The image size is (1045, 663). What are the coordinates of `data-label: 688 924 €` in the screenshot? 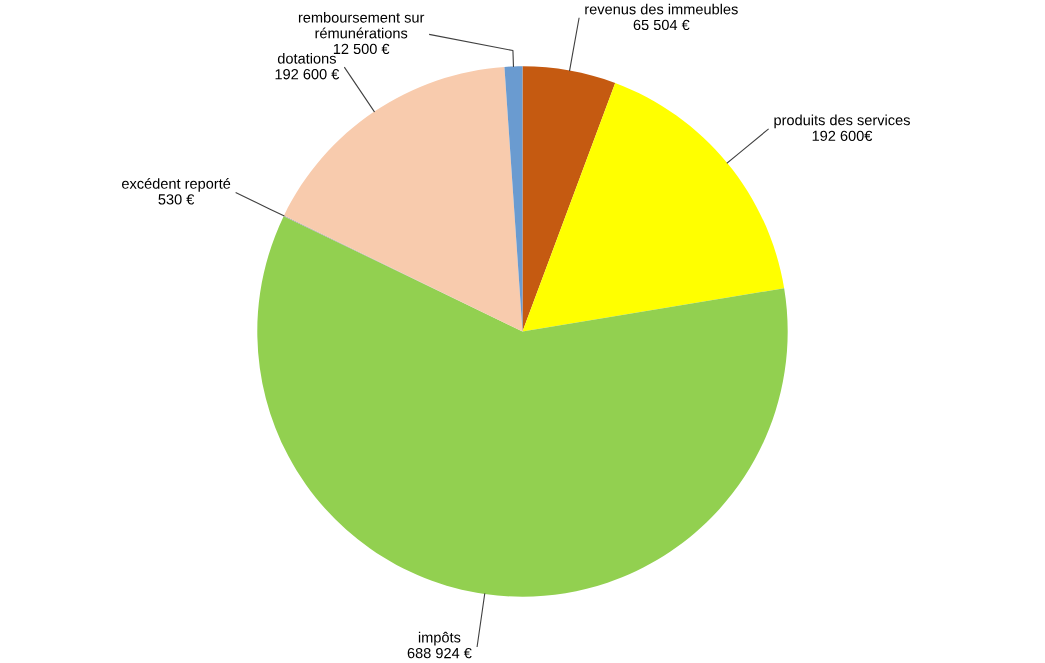 It's located at (439, 653).